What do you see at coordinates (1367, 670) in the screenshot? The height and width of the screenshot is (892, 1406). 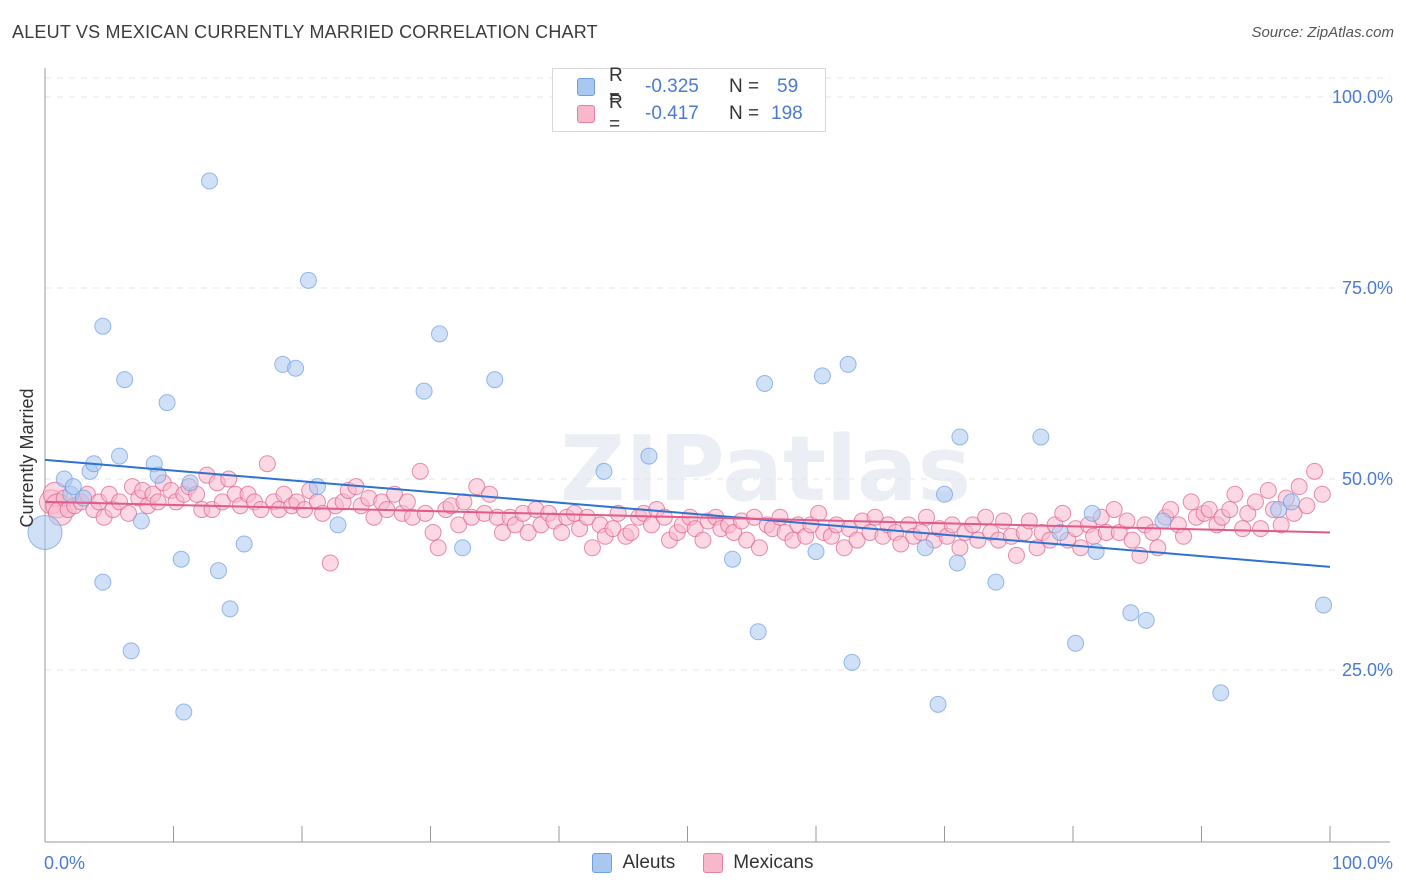 I see `y-tick-label-25: 25.0%` at bounding box center [1367, 670].